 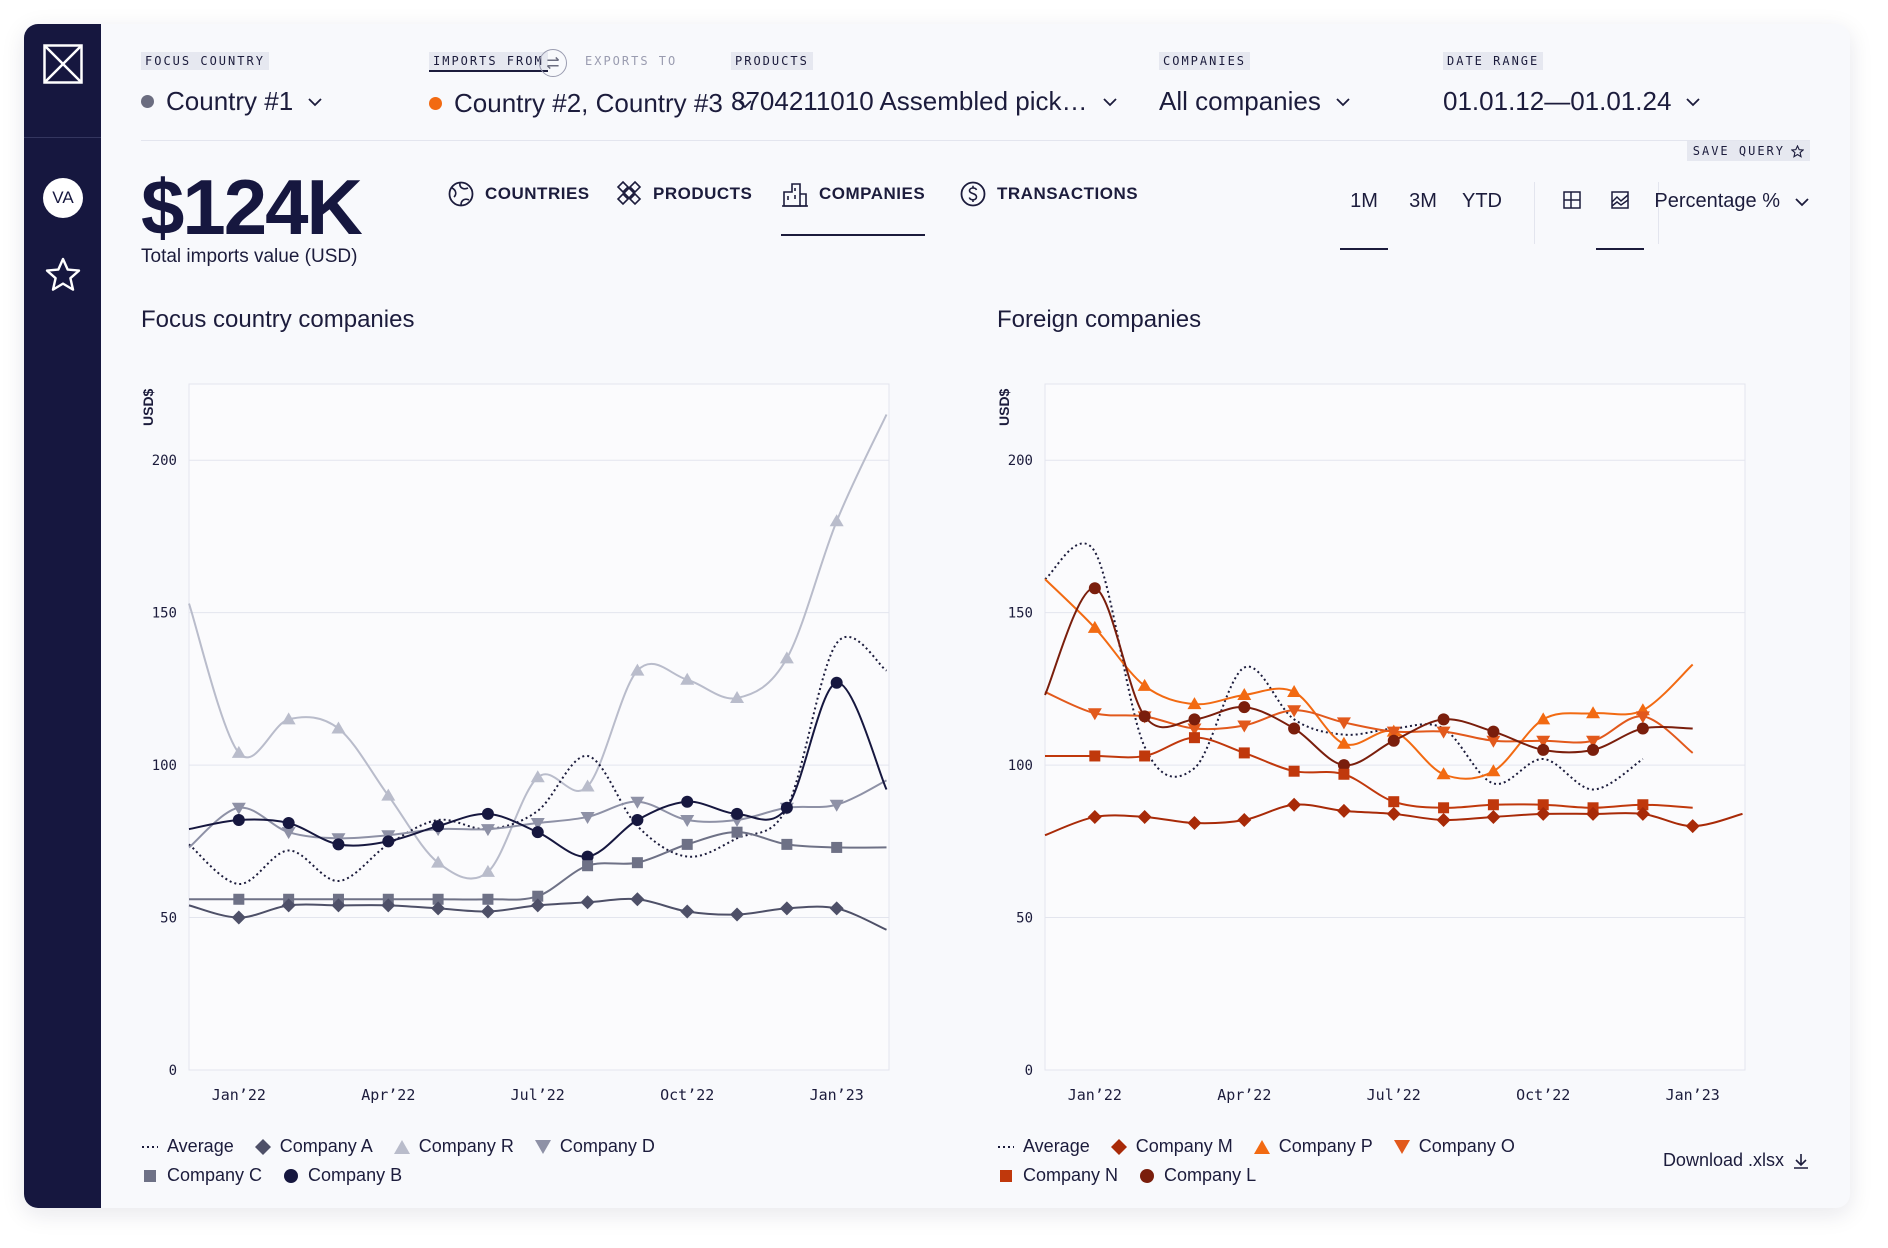 What do you see at coordinates (1147, 1175) in the screenshot?
I see `circle-marker-icon` at bounding box center [1147, 1175].